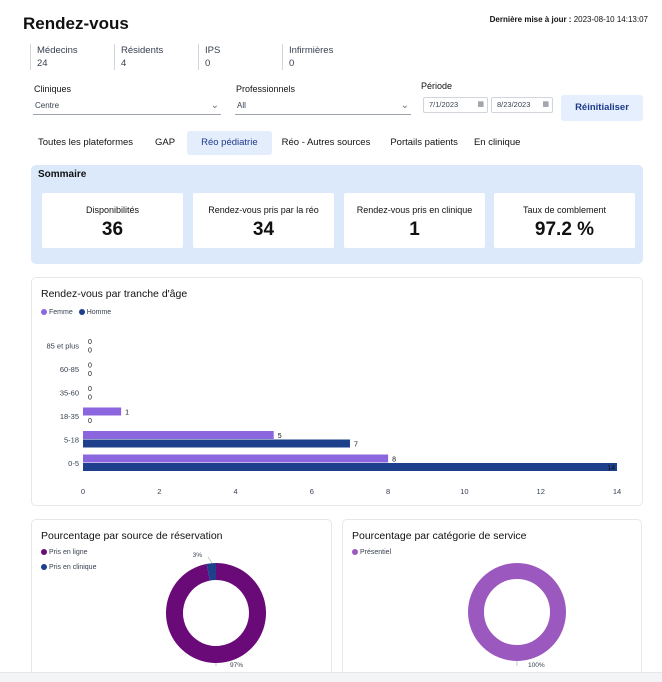  I want to click on cliniques-select: Centre ⌄, so click(127, 107).